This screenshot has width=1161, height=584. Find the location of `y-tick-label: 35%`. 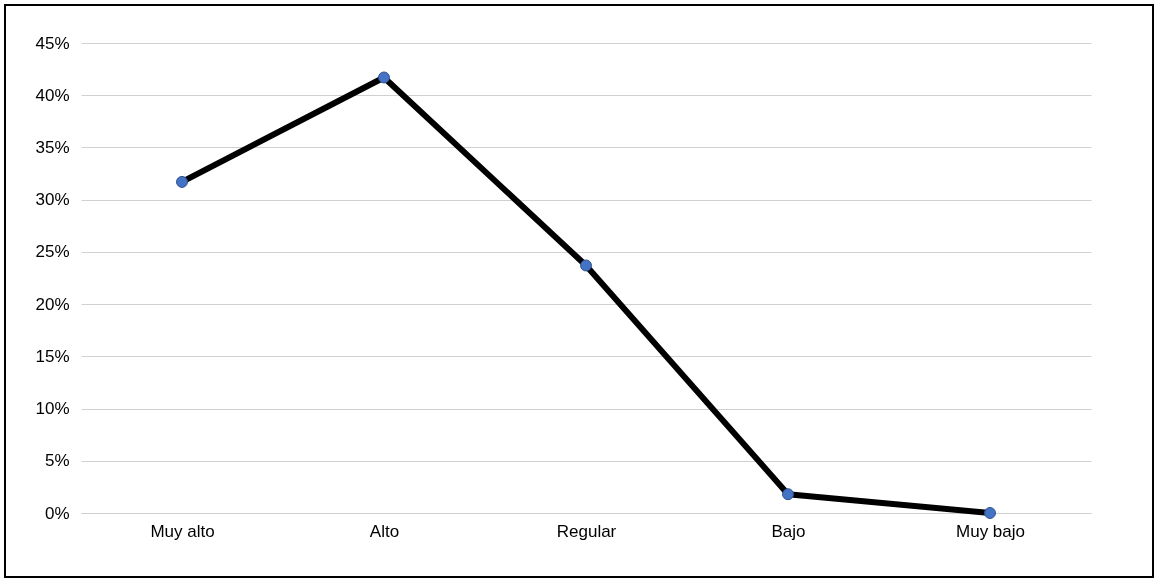

y-tick-label: 35% is located at coordinates (52, 147).